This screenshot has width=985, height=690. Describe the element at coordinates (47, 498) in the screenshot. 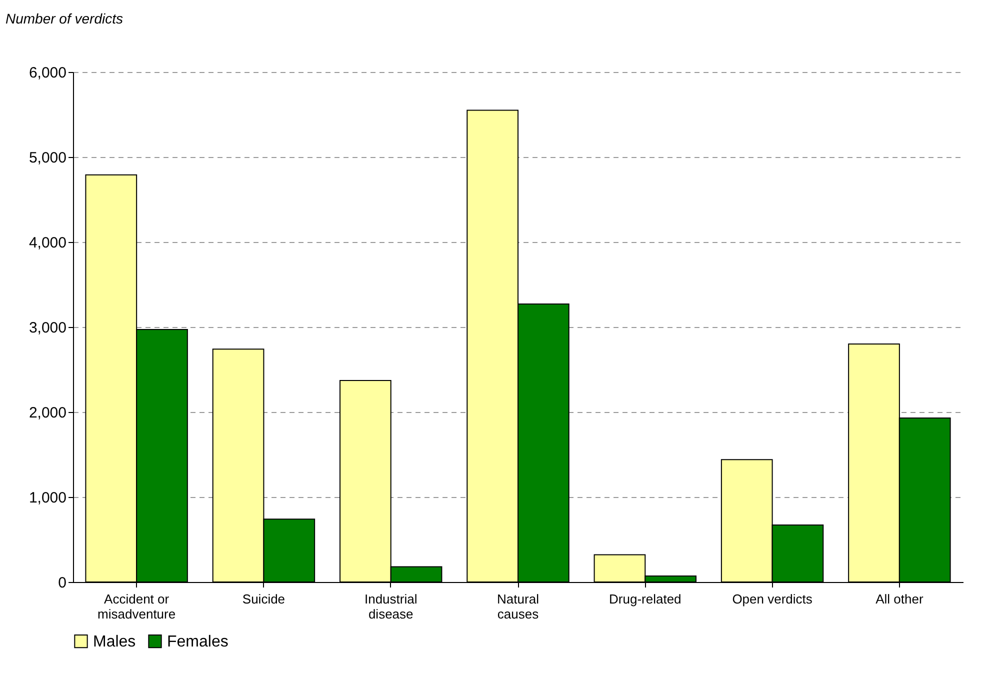

I see `y-tick-label: 1,000` at that location.